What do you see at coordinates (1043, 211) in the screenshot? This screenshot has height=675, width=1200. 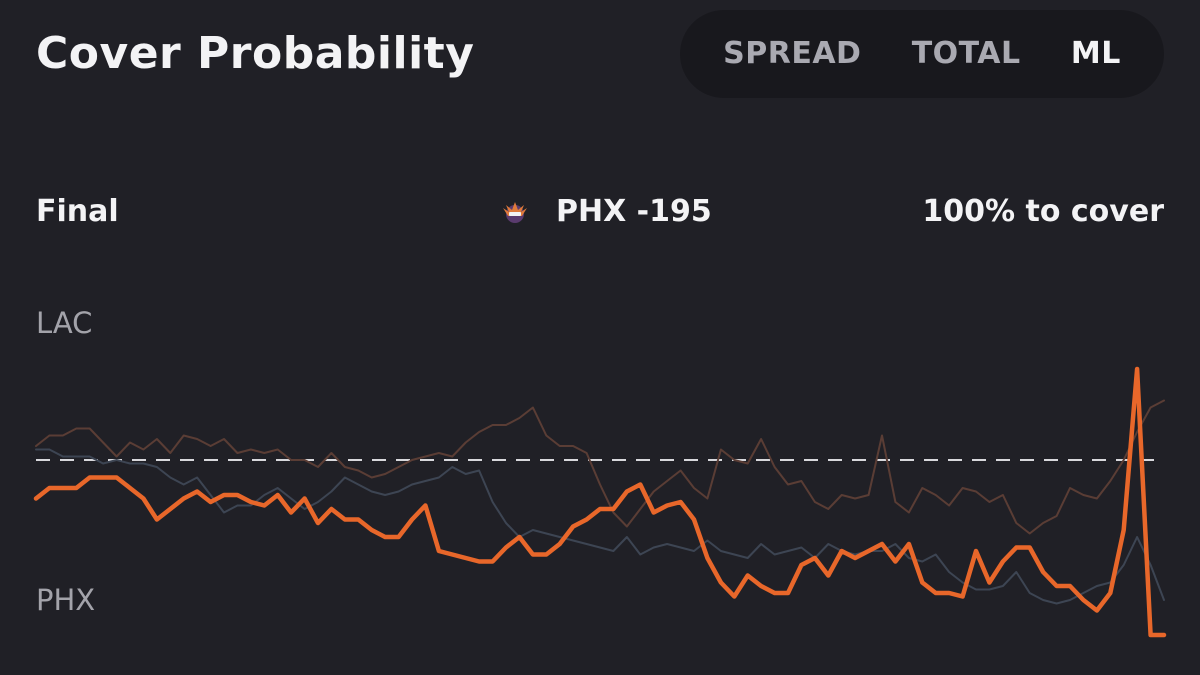 I see `cover-probability-value: 100% to cover` at bounding box center [1043, 211].